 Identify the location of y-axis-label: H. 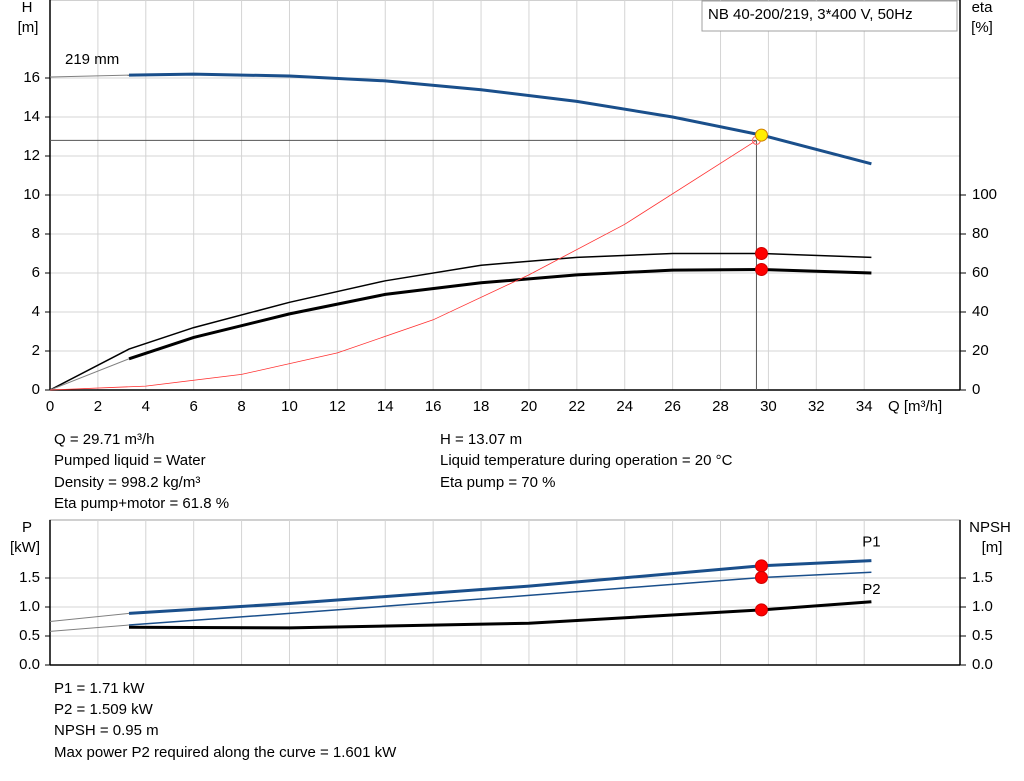
(27, 8).